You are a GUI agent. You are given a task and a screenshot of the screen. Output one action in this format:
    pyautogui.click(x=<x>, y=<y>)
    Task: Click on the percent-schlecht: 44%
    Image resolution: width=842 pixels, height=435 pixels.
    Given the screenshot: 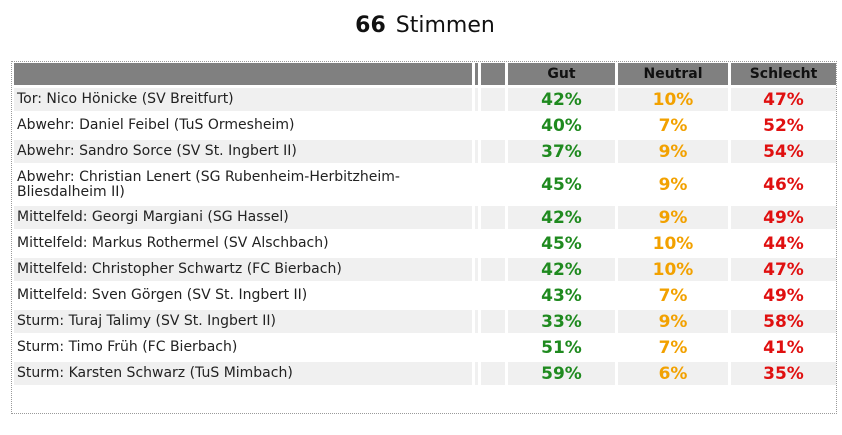 What is the action you would take?
    pyautogui.click(x=782, y=242)
    